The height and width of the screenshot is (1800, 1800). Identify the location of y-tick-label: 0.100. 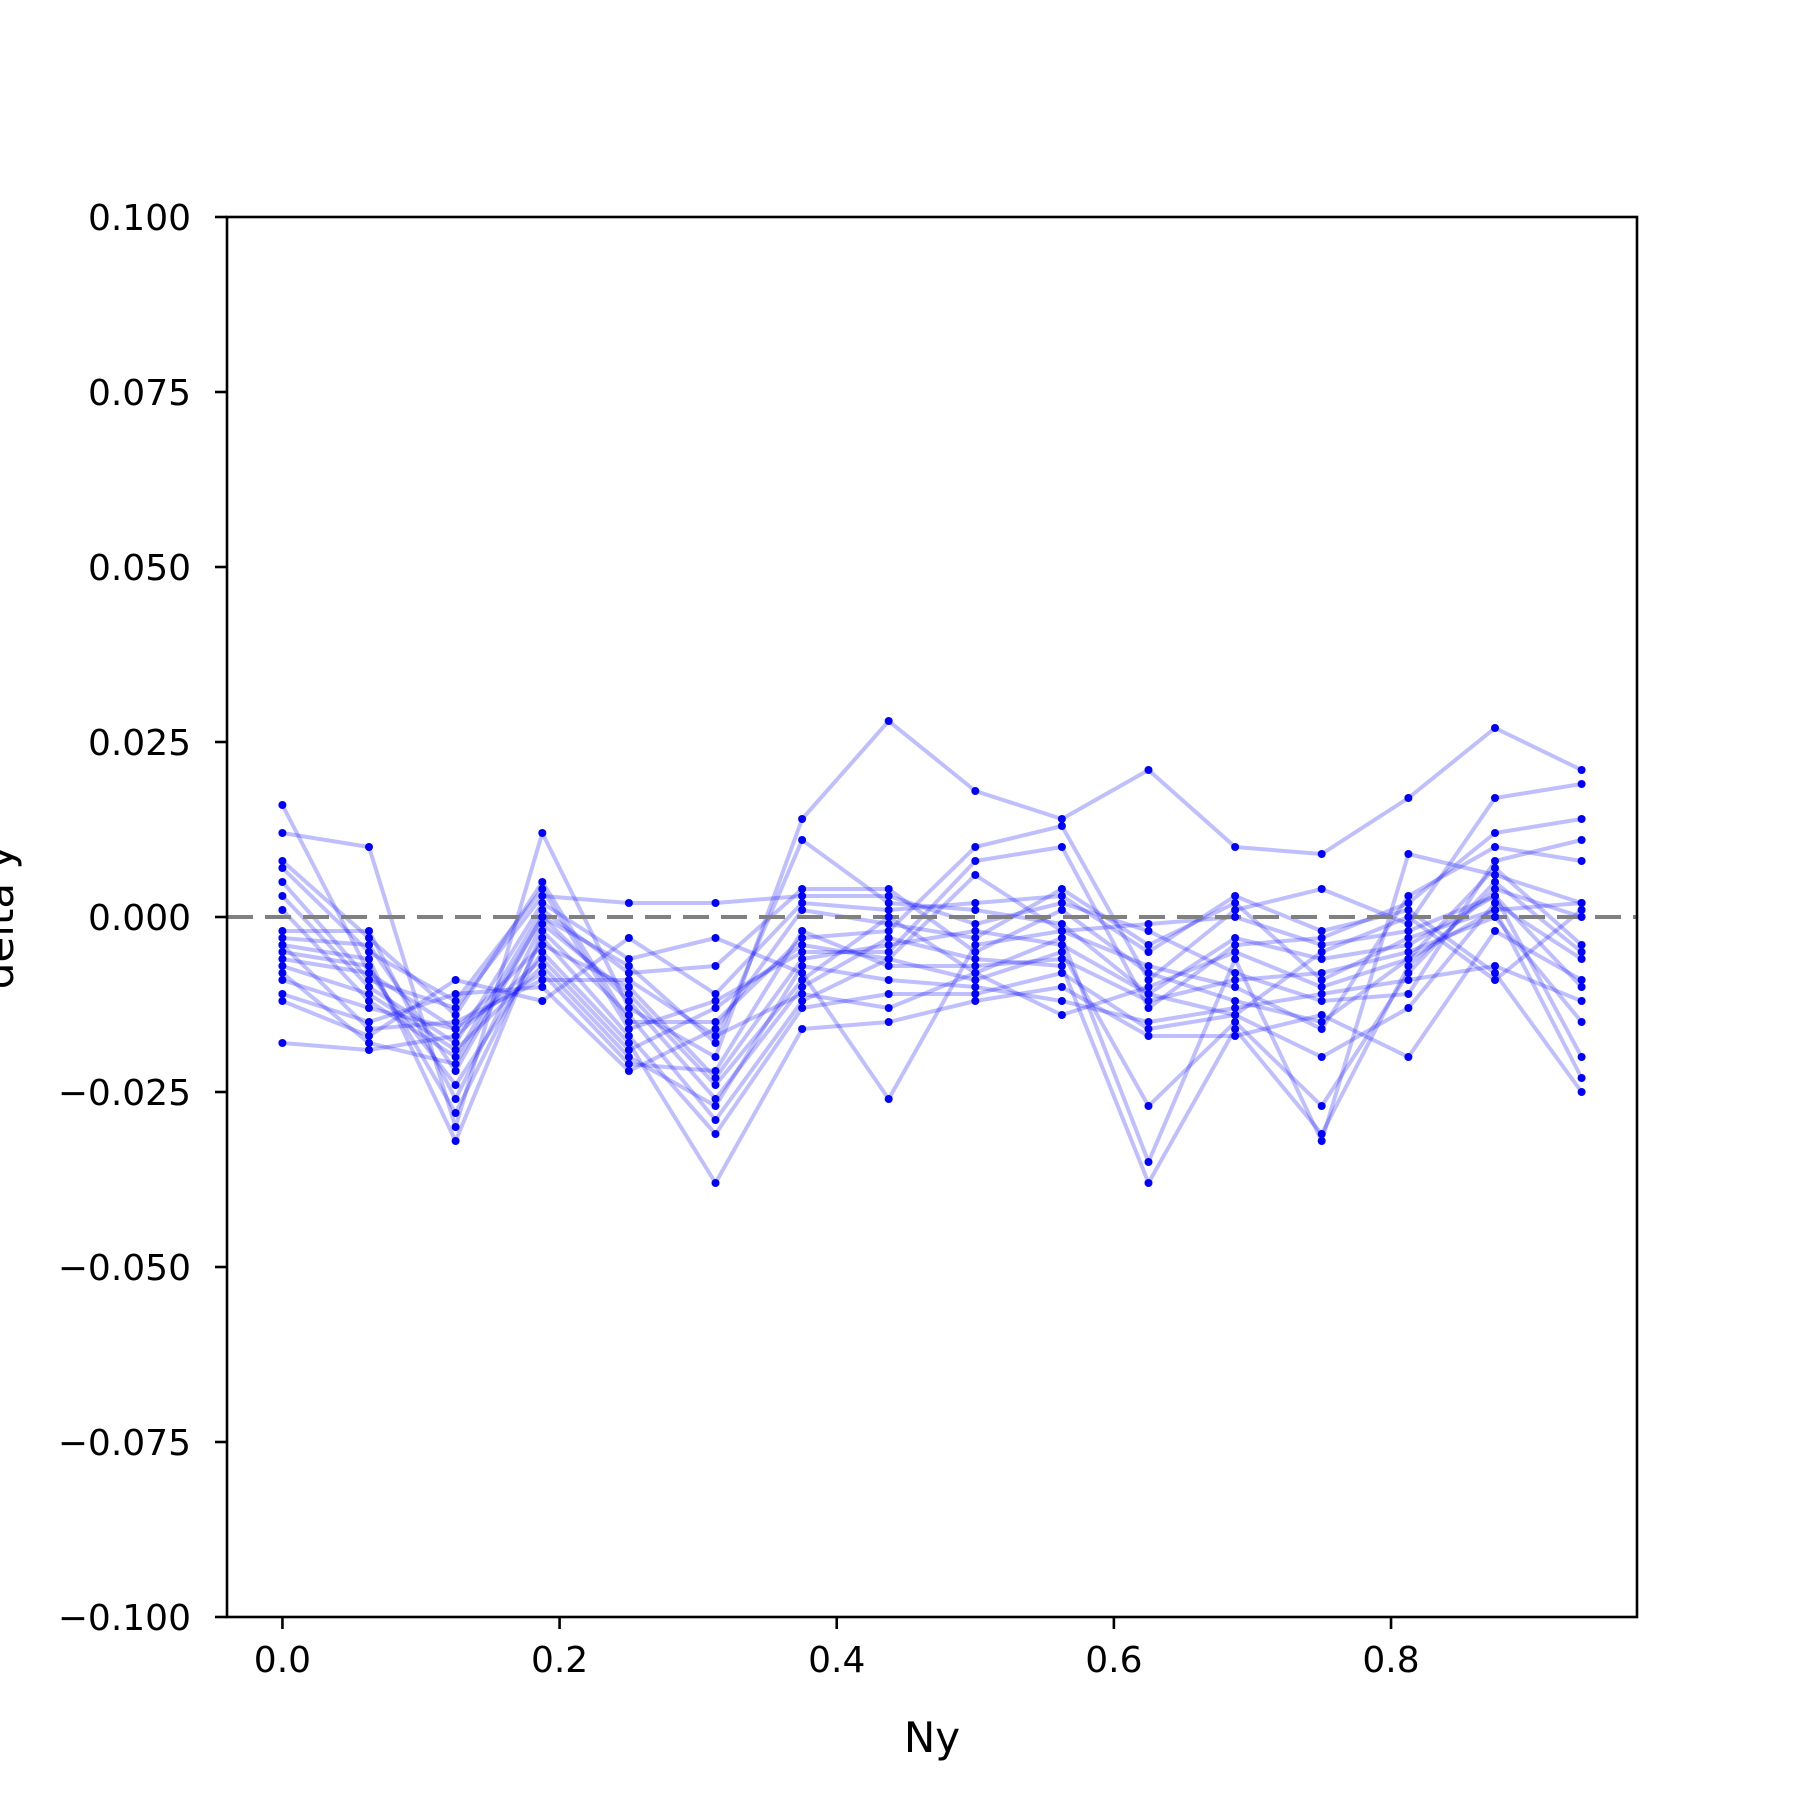
(139, 218).